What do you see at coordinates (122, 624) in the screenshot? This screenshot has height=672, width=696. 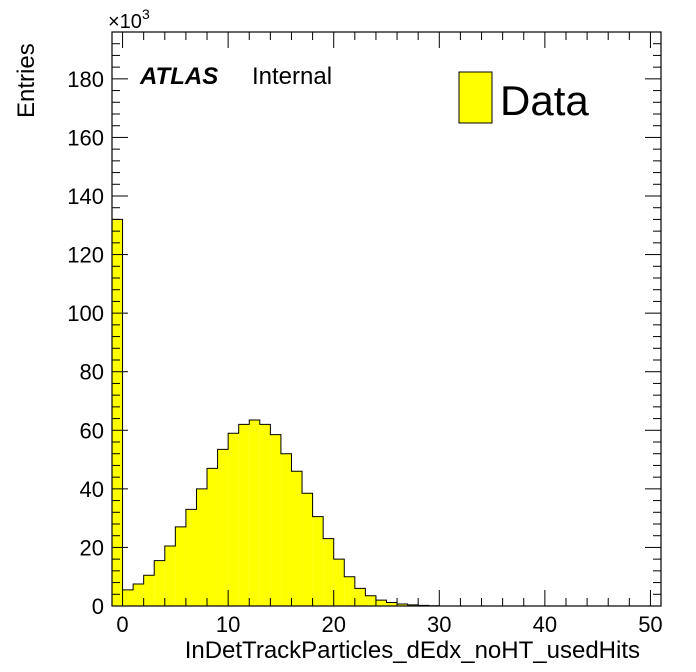 I see `x-tick-label: 0` at bounding box center [122, 624].